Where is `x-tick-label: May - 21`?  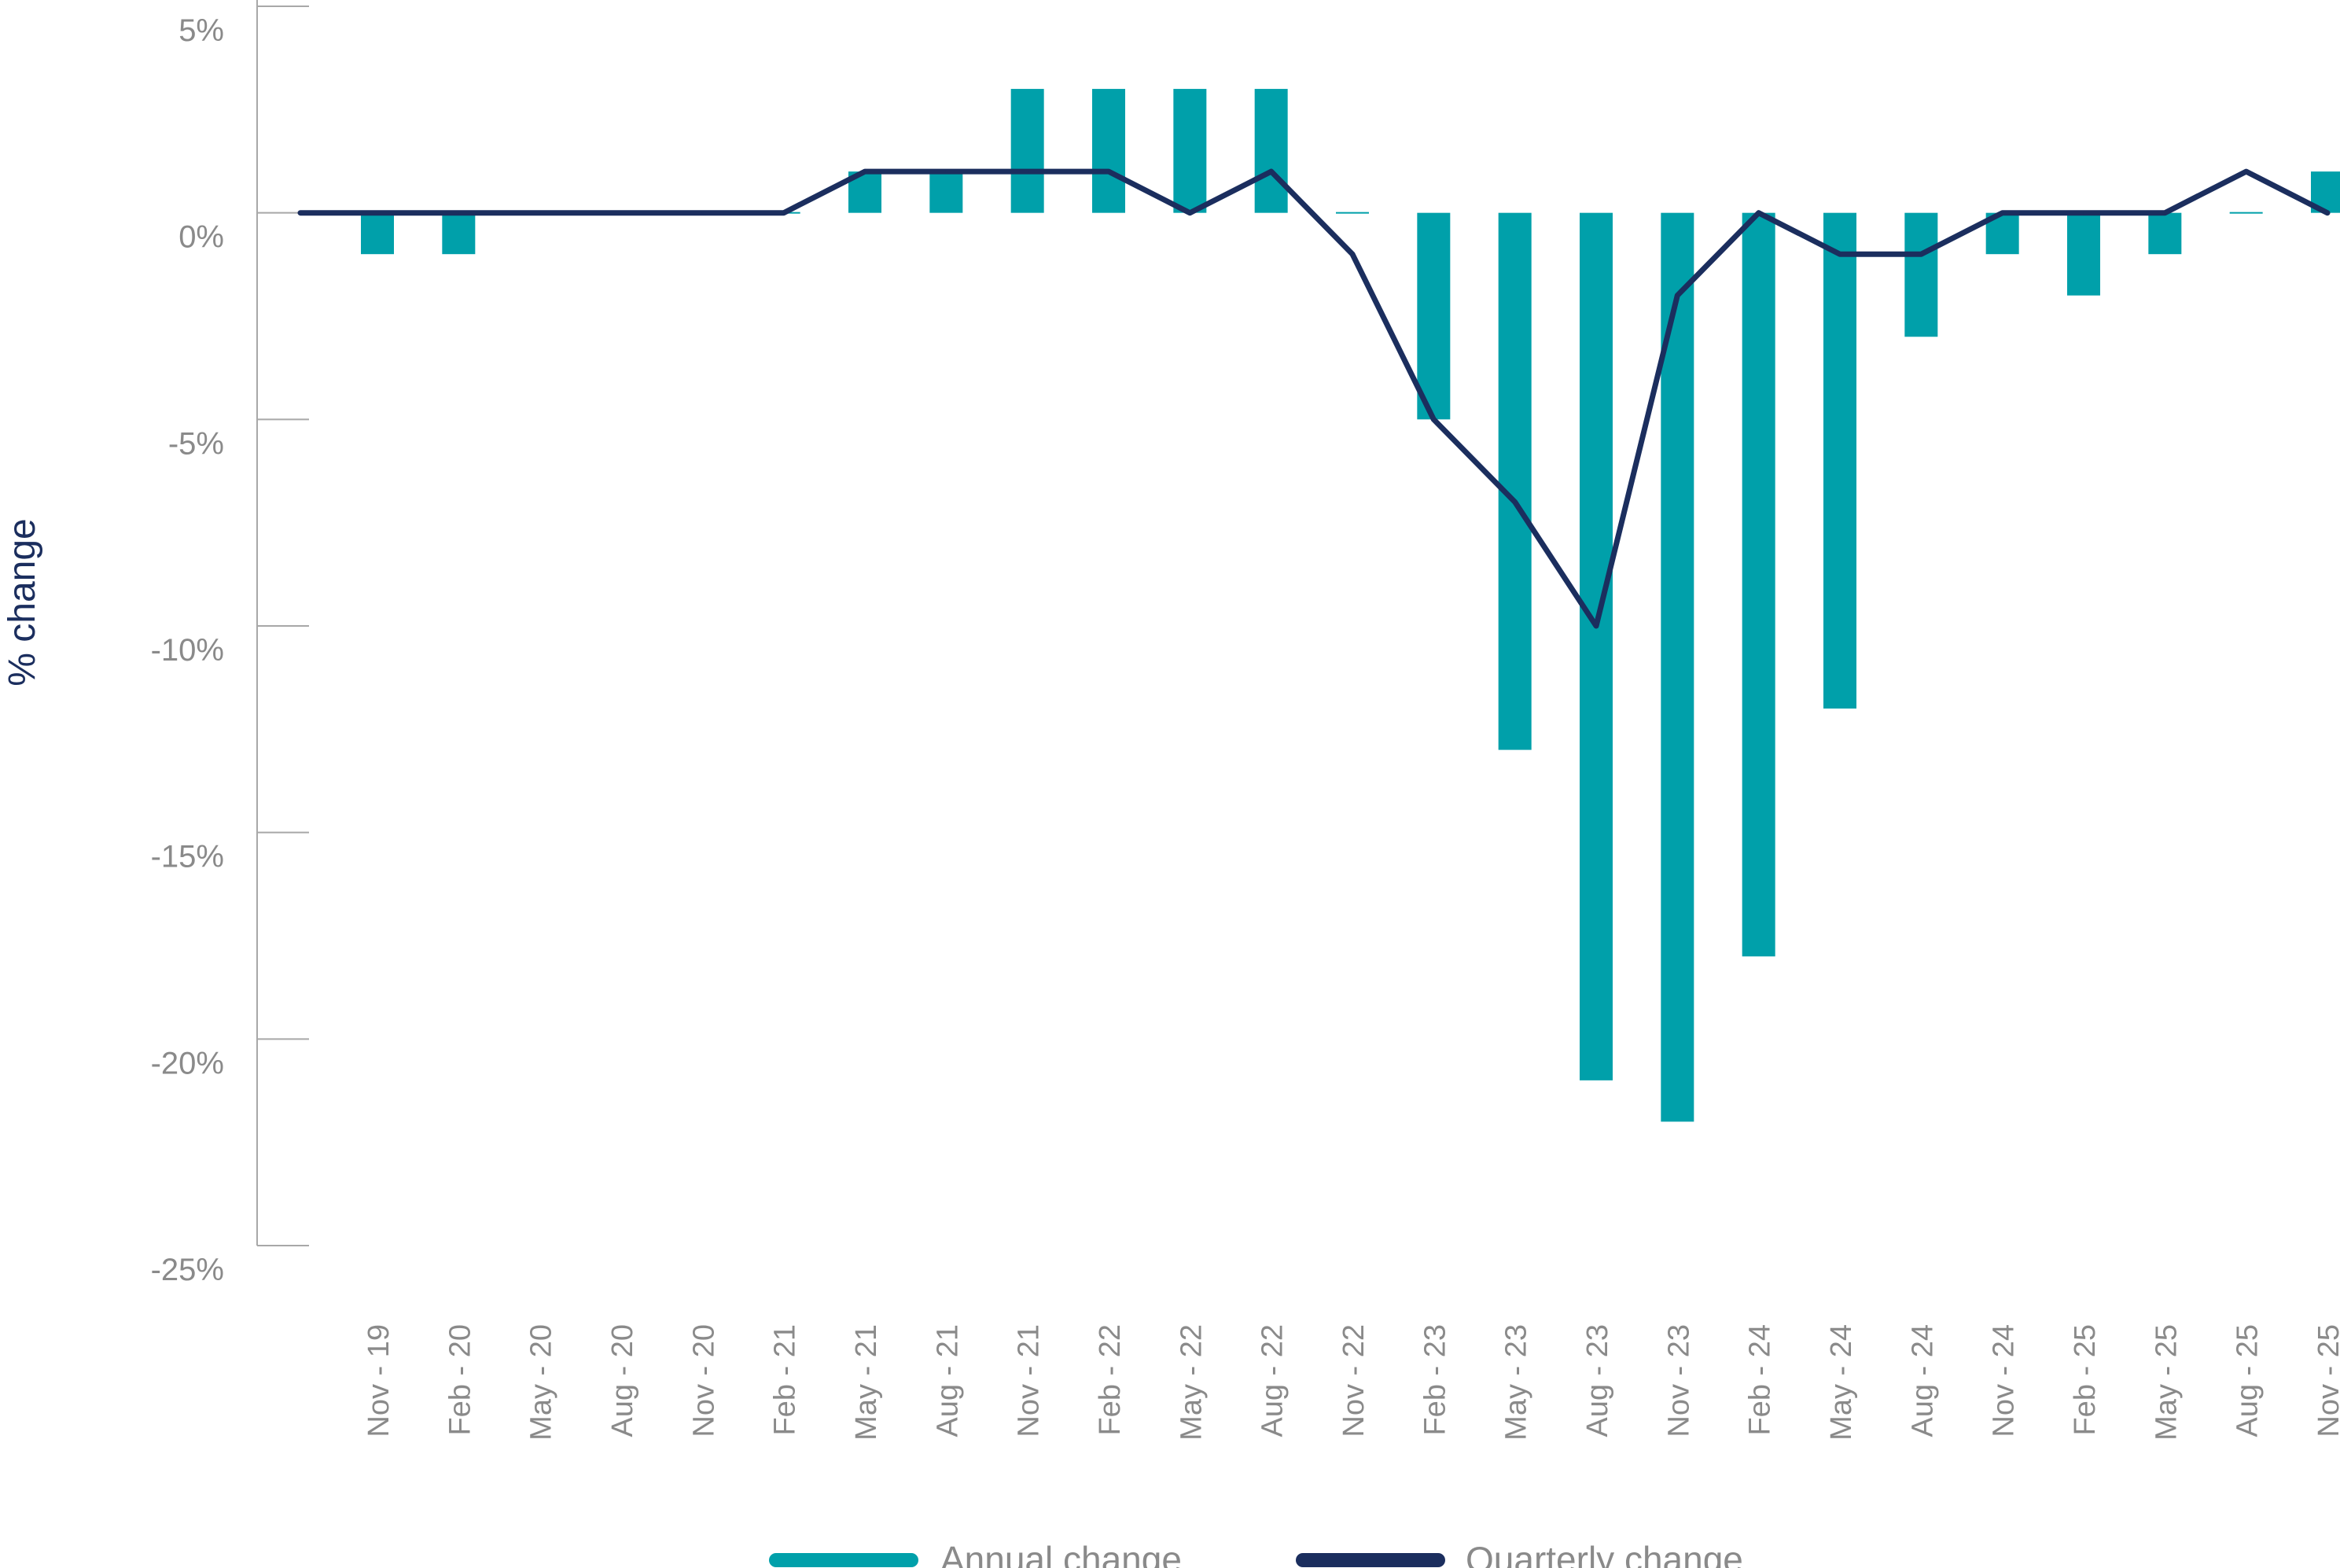
x-tick-label: May - 21 is located at coordinates (866, 1382).